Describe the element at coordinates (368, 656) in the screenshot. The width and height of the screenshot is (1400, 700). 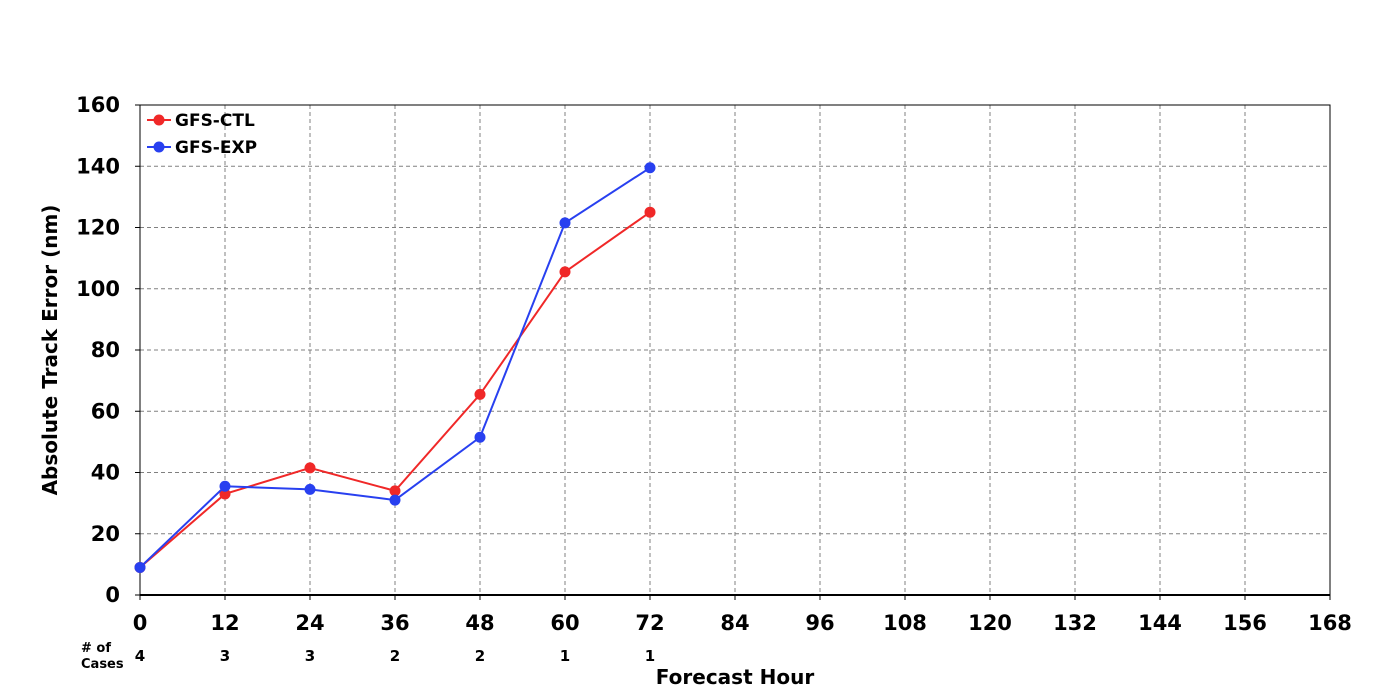
I see `cases-row: # of Cases 4 3 3 2 2 1 1` at that location.